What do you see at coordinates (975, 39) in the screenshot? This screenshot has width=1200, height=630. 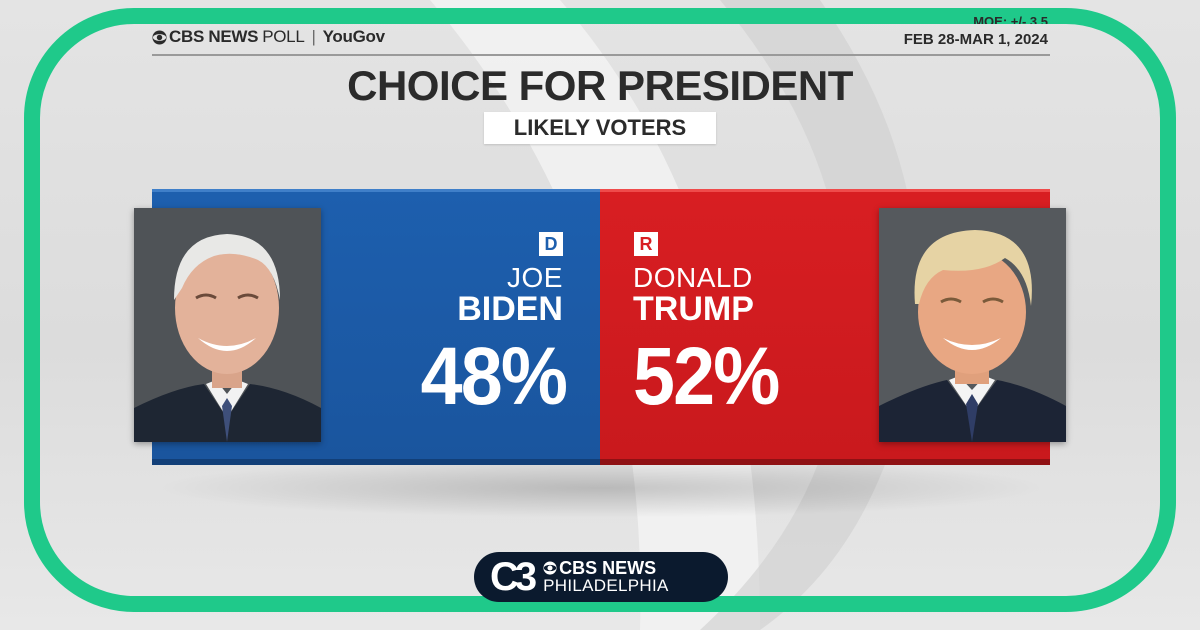 I see `poll-dates: FEB 28-MAR 1, 2024` at bounding box center [975, 39].